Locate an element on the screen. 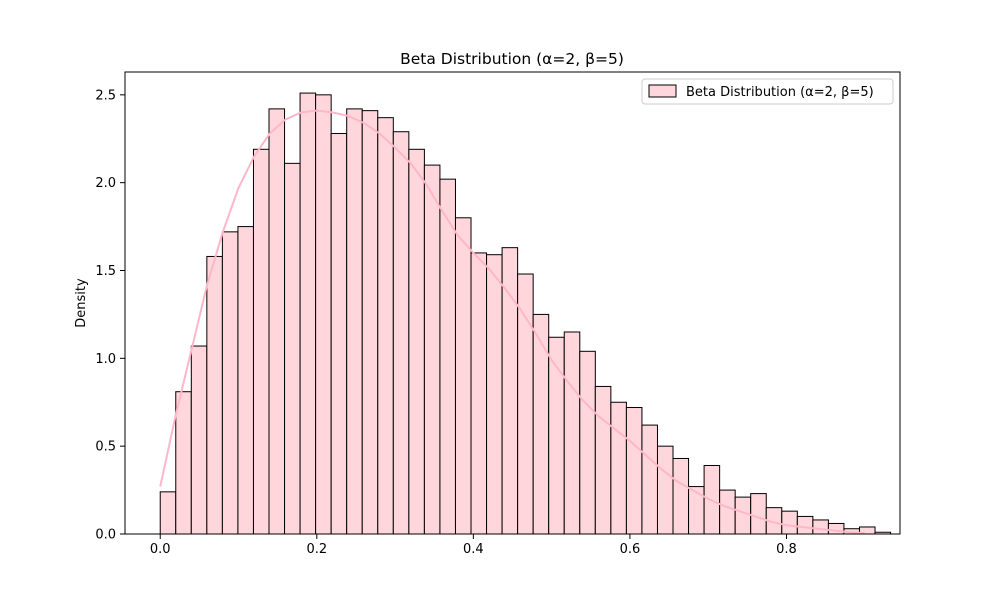 This screenshot has height=600, width=1000. legend-box is located at coordinates (767, 91).